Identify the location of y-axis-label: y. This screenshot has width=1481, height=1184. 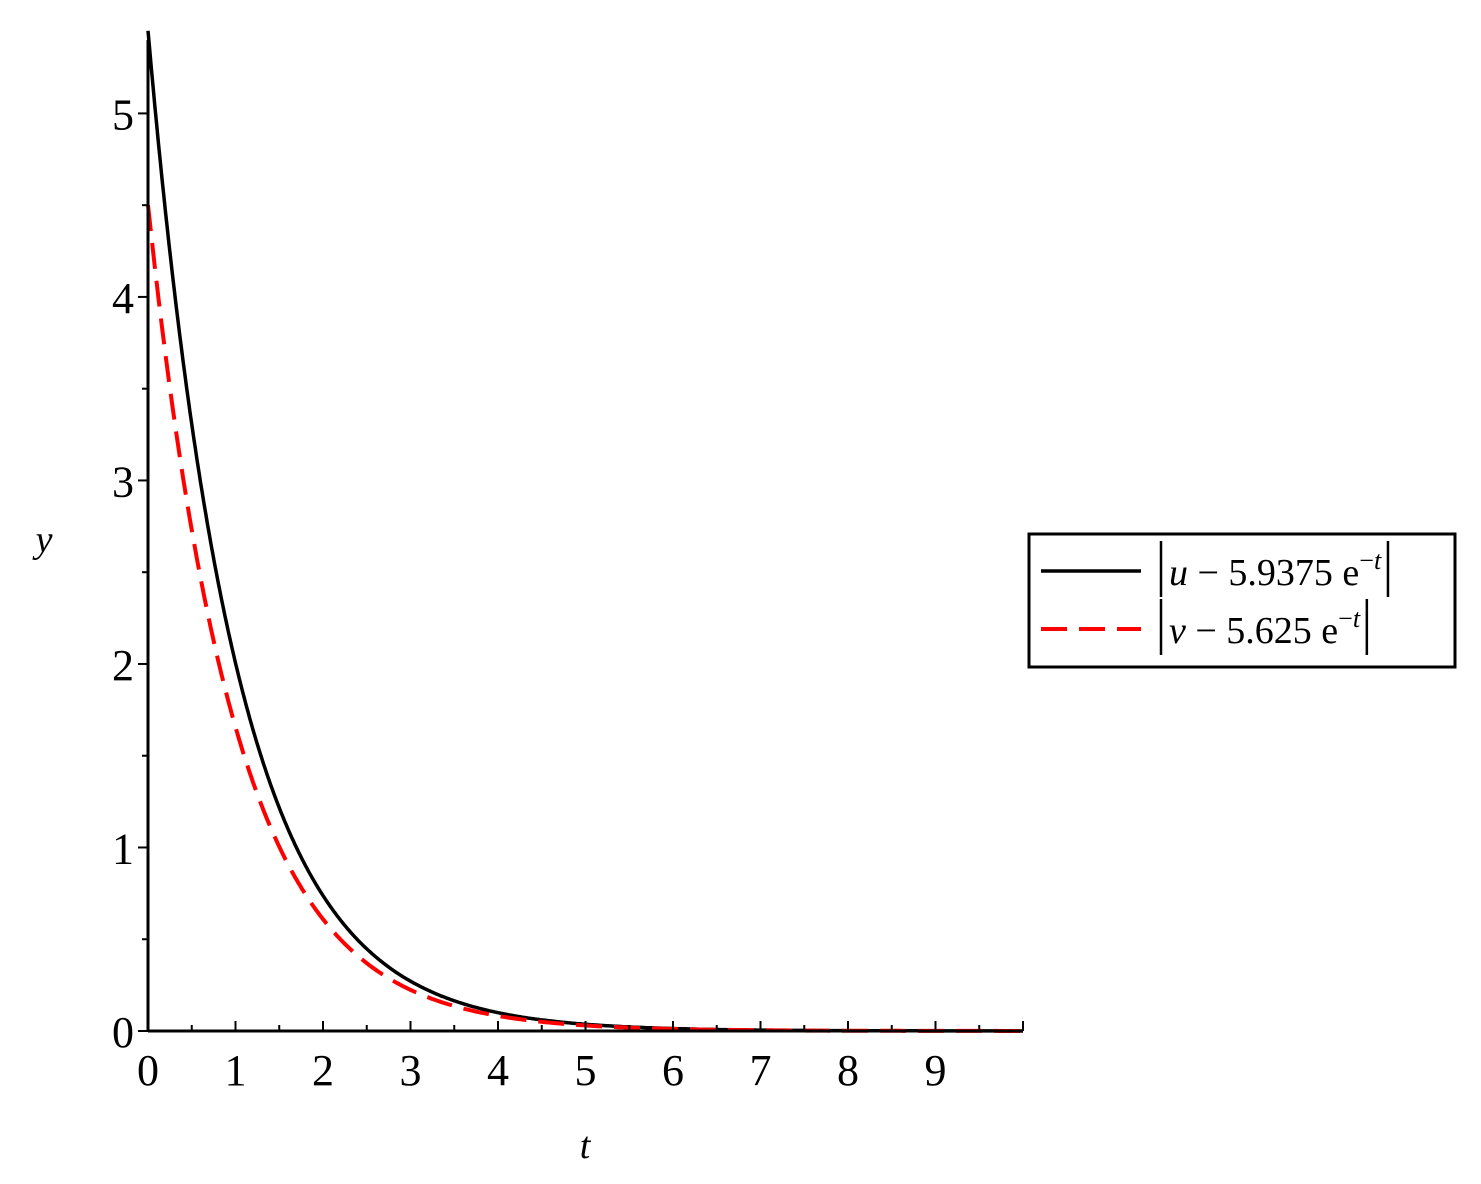
(42, 540).